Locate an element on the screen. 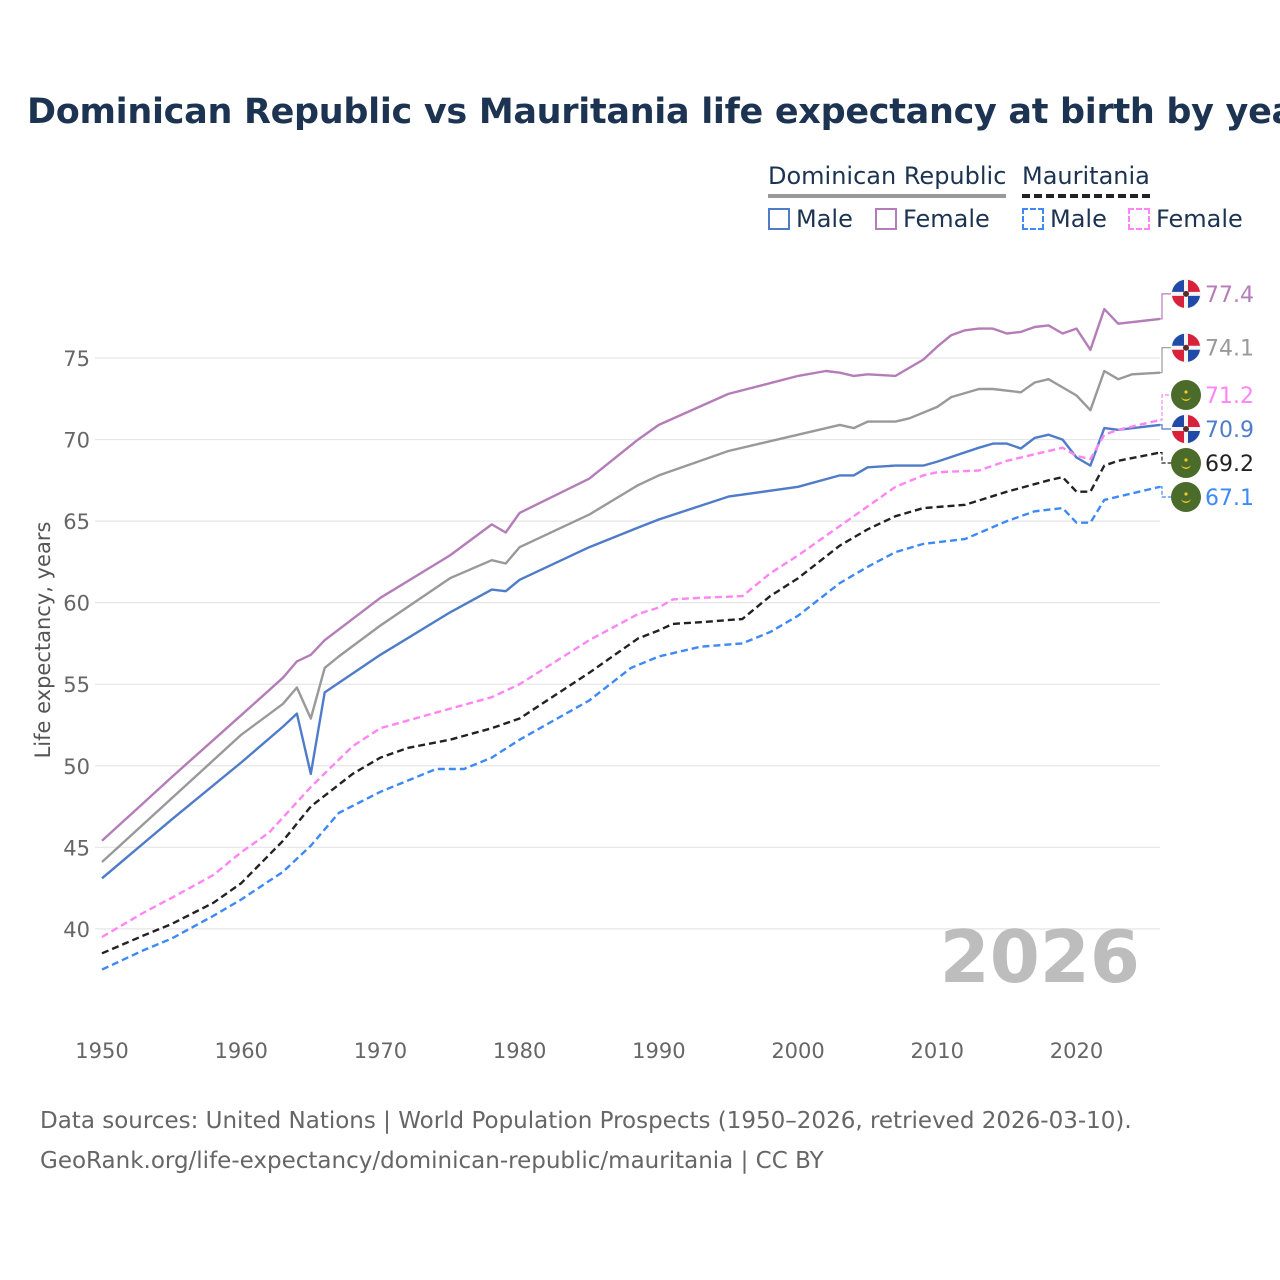 The image size is (1280, 1280). legend-item-dr-male: Male is located at coordinates (810, 219).